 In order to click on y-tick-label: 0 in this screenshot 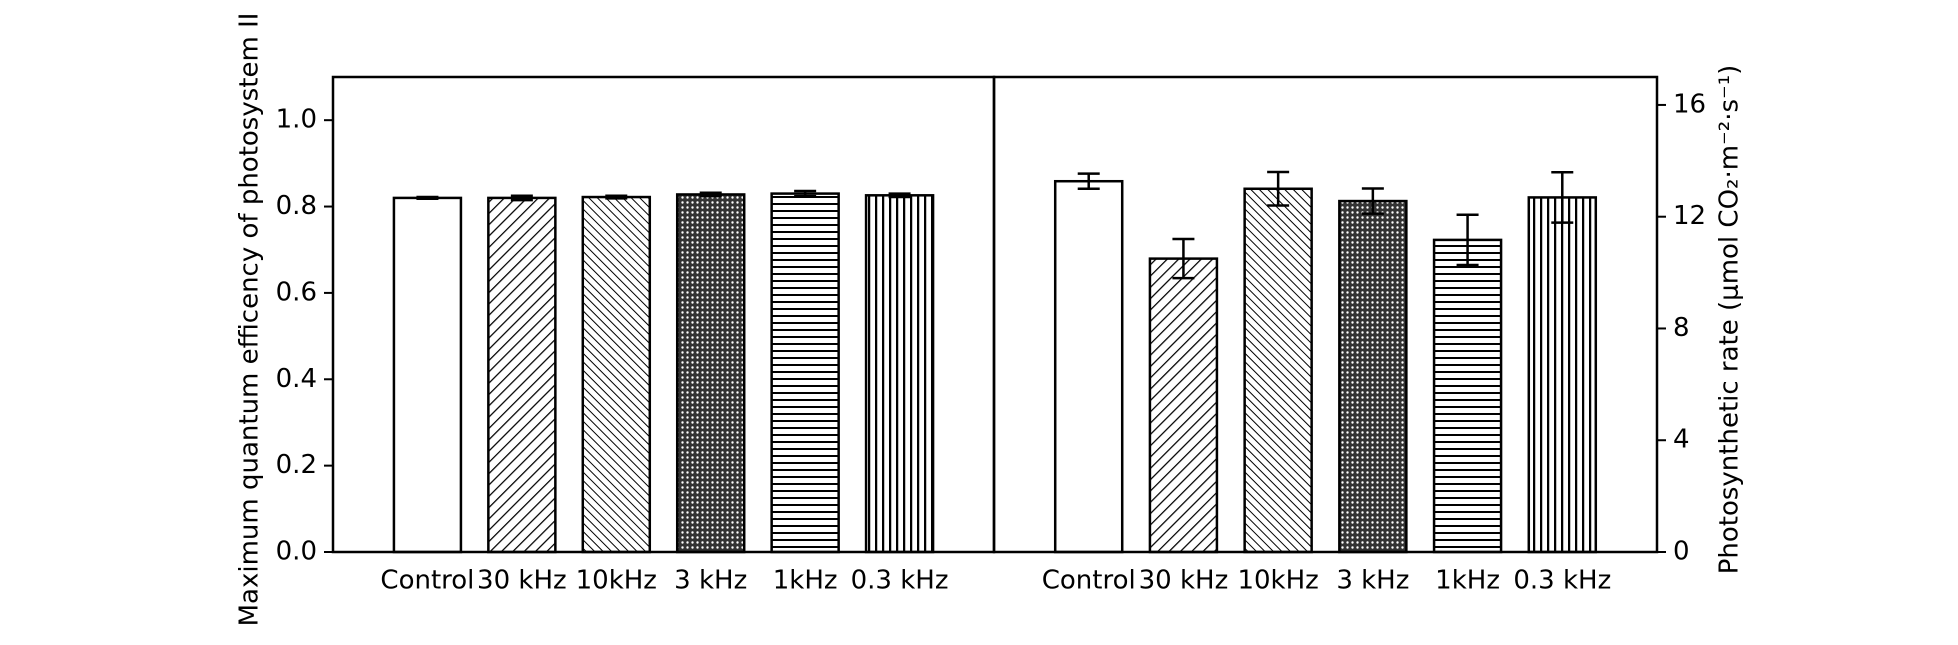, I will do `click(1681, 552)`.